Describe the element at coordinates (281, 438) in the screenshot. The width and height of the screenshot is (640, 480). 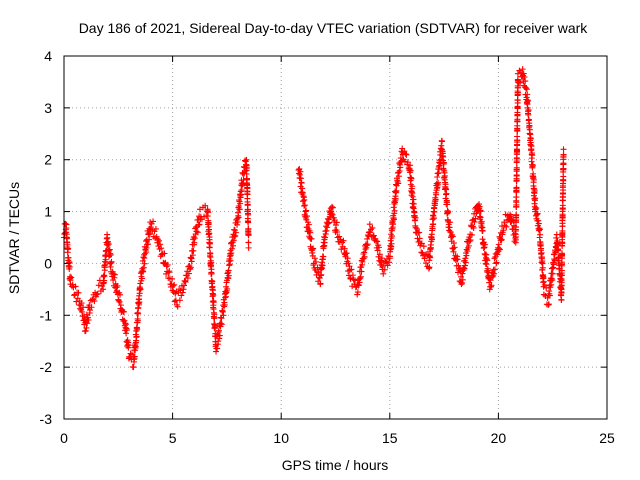
I see `x-tick-label: 10` at that location.